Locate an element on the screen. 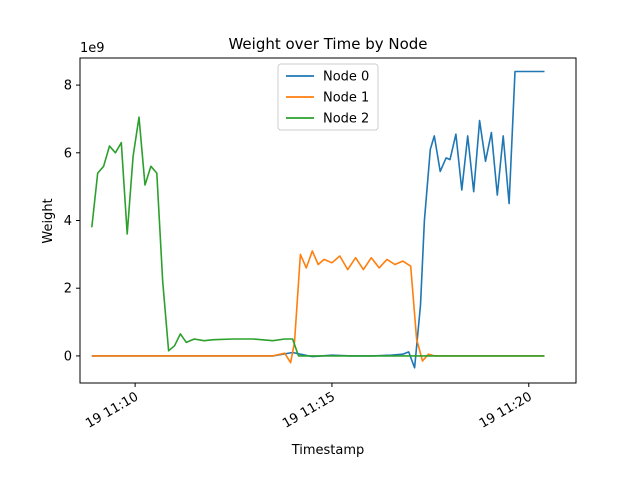 This screenshot has height=484, width=640. y-tick-label: 6 is located at coordinates (68, 153).